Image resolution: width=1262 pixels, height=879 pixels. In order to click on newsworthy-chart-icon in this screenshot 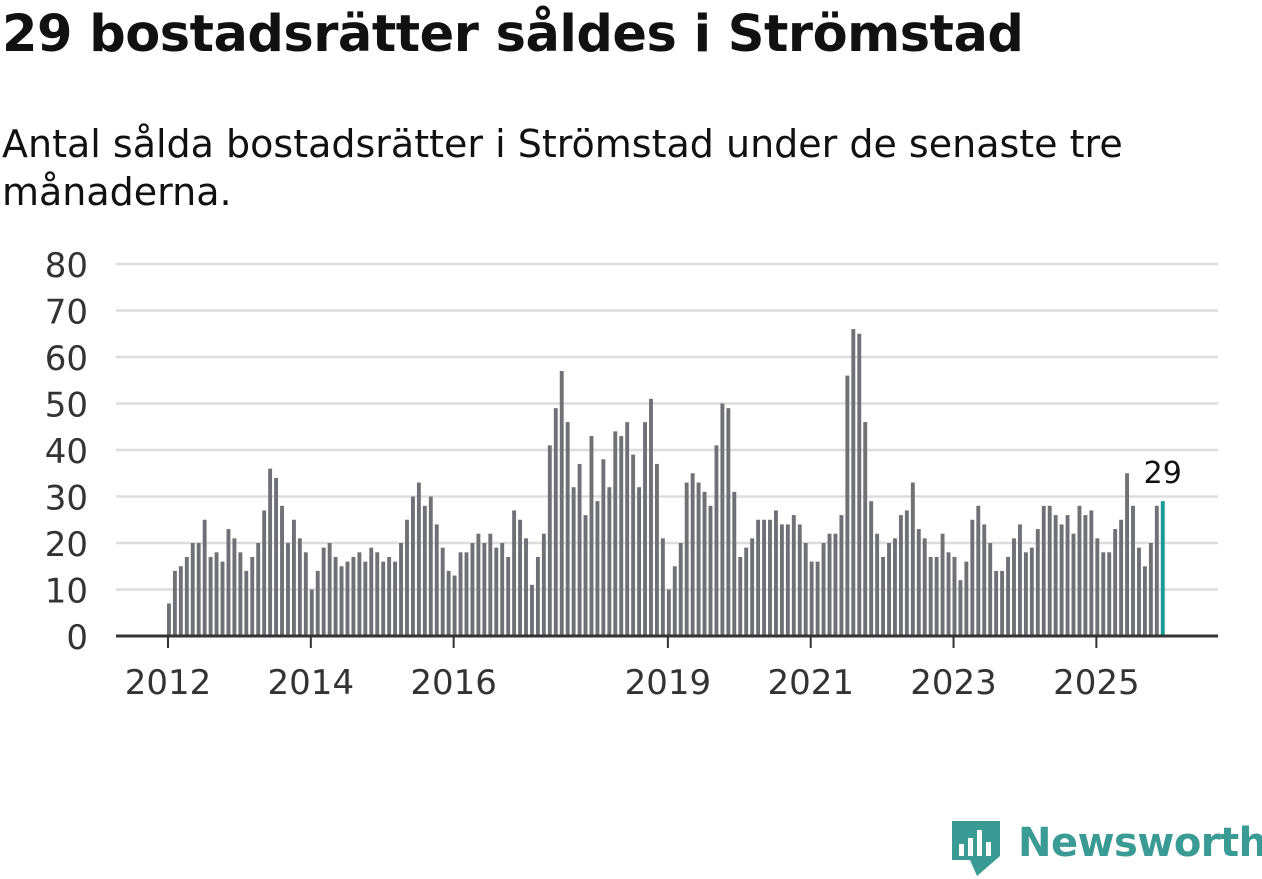, I will do `click(976, 848)`.